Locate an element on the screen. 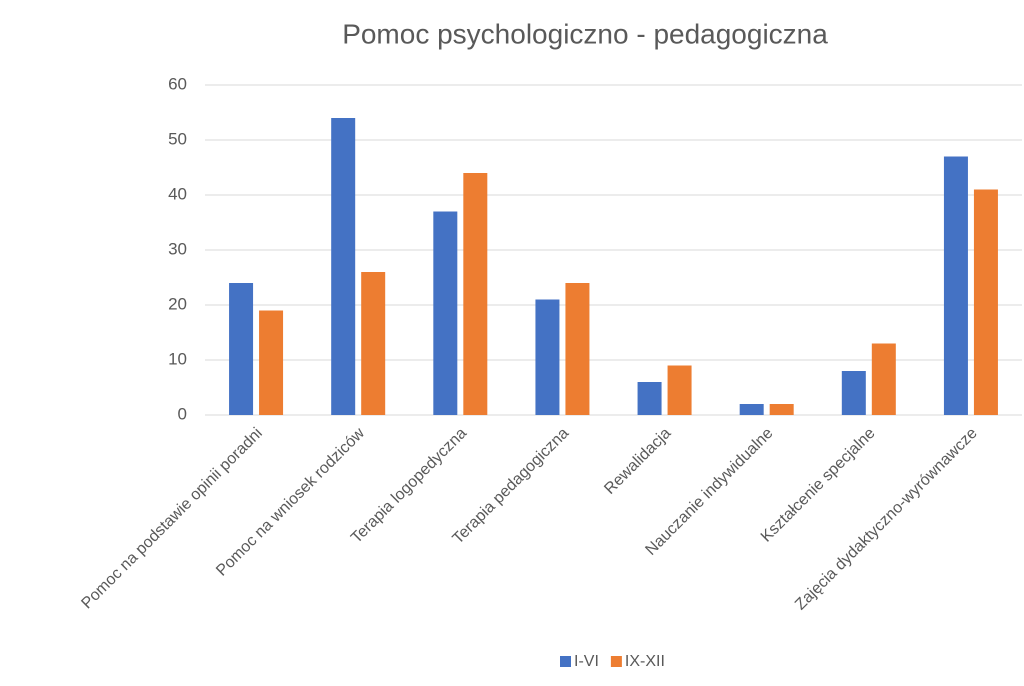 The image size is (1024, 686). y-tick-label: 30 is located at coordinates (177, 248).